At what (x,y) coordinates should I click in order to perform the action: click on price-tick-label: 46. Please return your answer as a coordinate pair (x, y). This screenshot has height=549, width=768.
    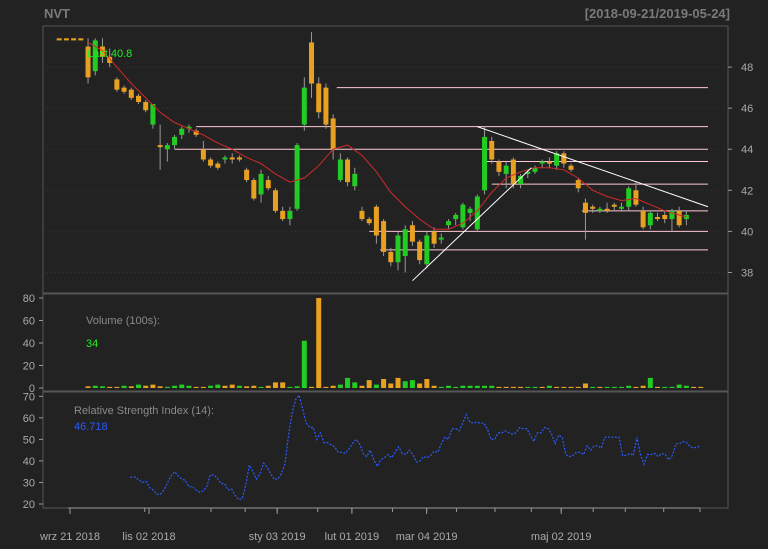
    Looking at the image, I should click on (747, 109).